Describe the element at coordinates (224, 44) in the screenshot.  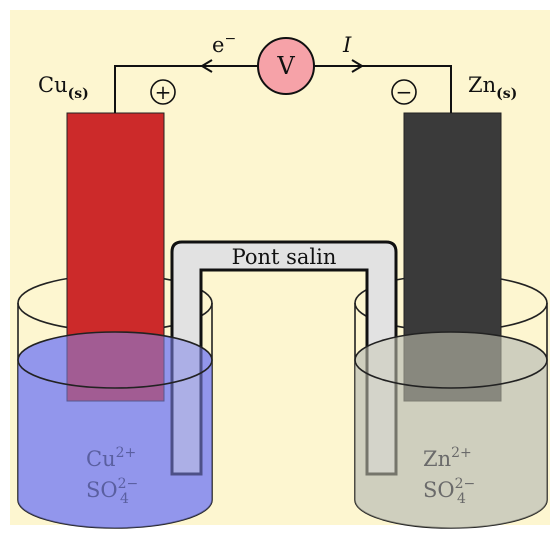
I see `electron-label: e−` at that location.